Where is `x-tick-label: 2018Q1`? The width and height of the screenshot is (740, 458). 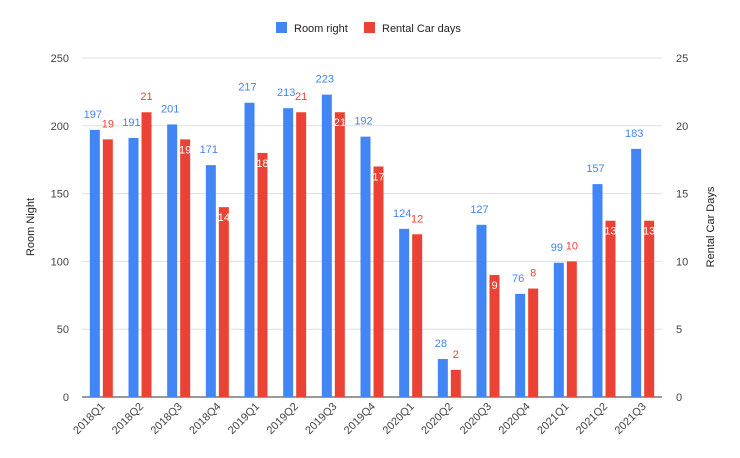
x-tick-label: 2018Q1 is located at coordinates (89, 419).